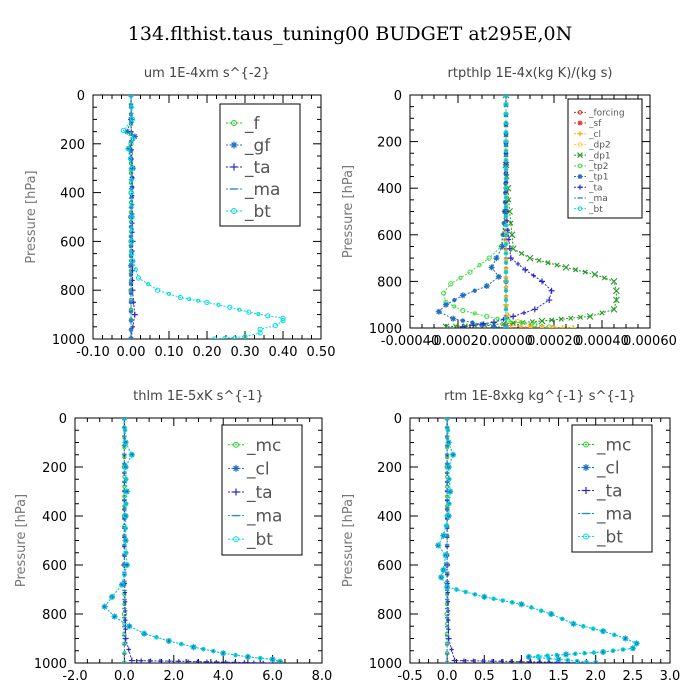 The width and height of the screenshot is (700, 700). What do you see at coordinates (63, 419) in the screenshot?
I see `y-tick-label: 0` at bounding box center [63, 419].